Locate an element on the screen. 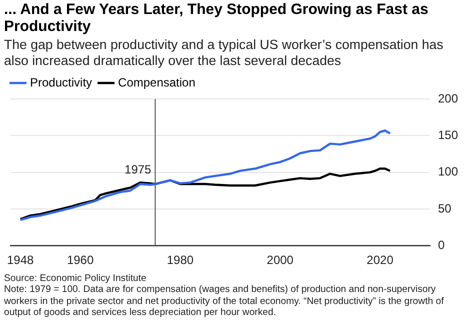 Image resolution: width=474 pixels, height=333 pixels. y-tick-label: 50 is located at coordinates (445, 208).